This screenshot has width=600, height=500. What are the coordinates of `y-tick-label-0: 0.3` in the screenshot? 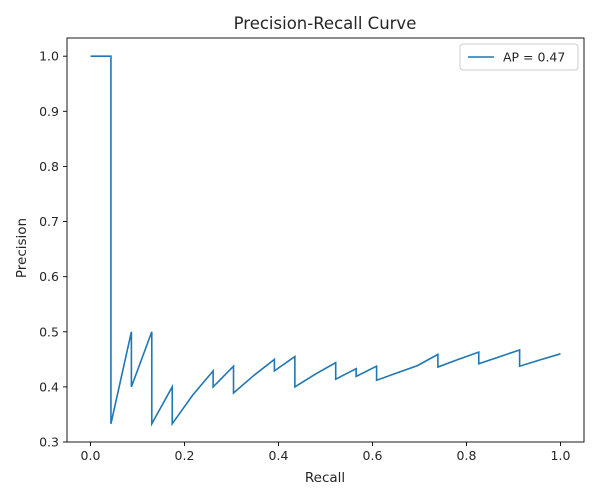 It's located at (49, 442).